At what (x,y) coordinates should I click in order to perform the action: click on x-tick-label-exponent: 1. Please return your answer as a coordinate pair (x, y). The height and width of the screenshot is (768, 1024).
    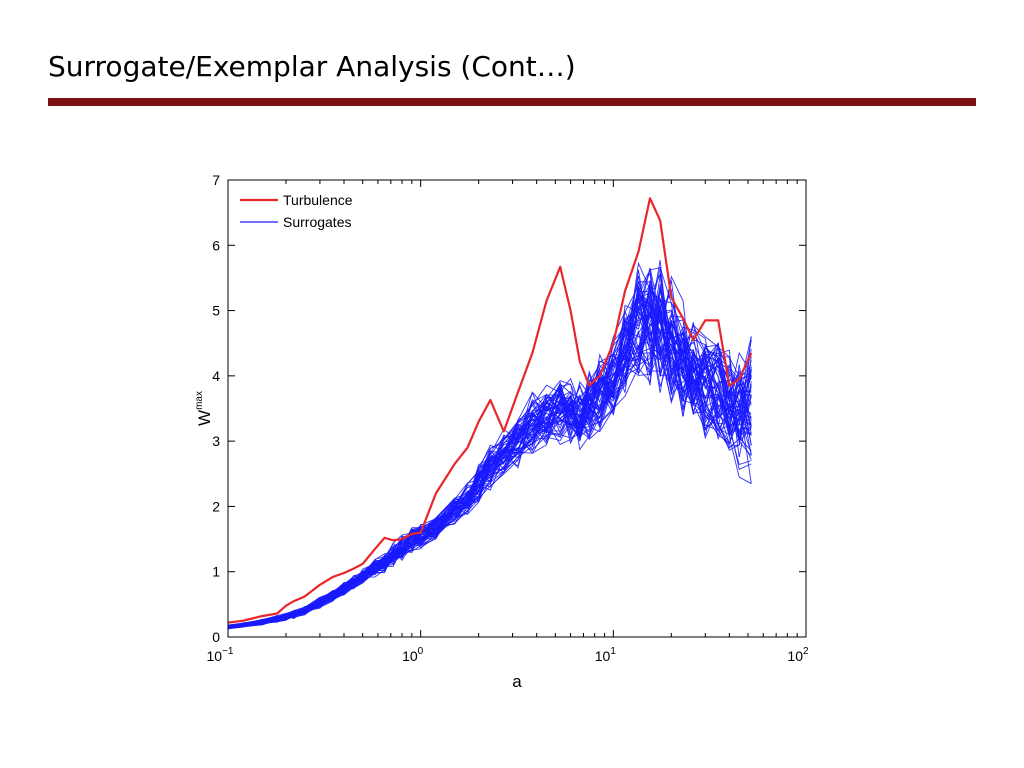
    Looking at the image, I should click on (613, 651).